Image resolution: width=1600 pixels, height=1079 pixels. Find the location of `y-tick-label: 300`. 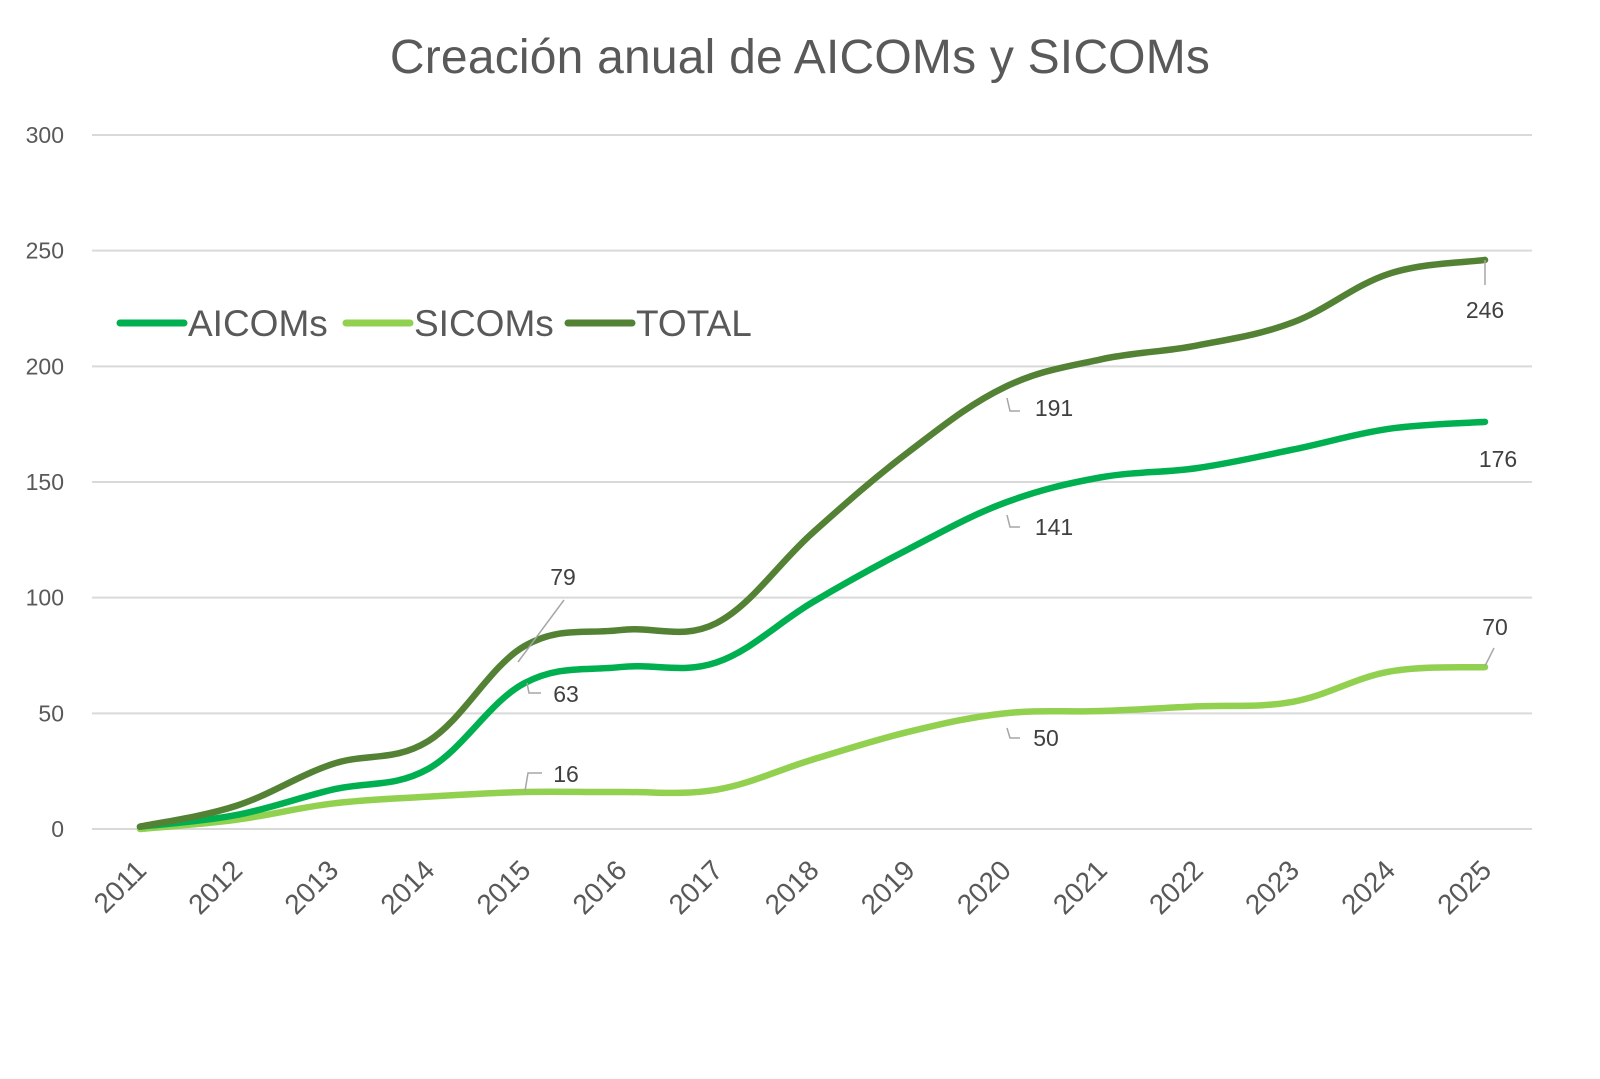

y-tick-label: 300 is located at coordinates (45, 135).